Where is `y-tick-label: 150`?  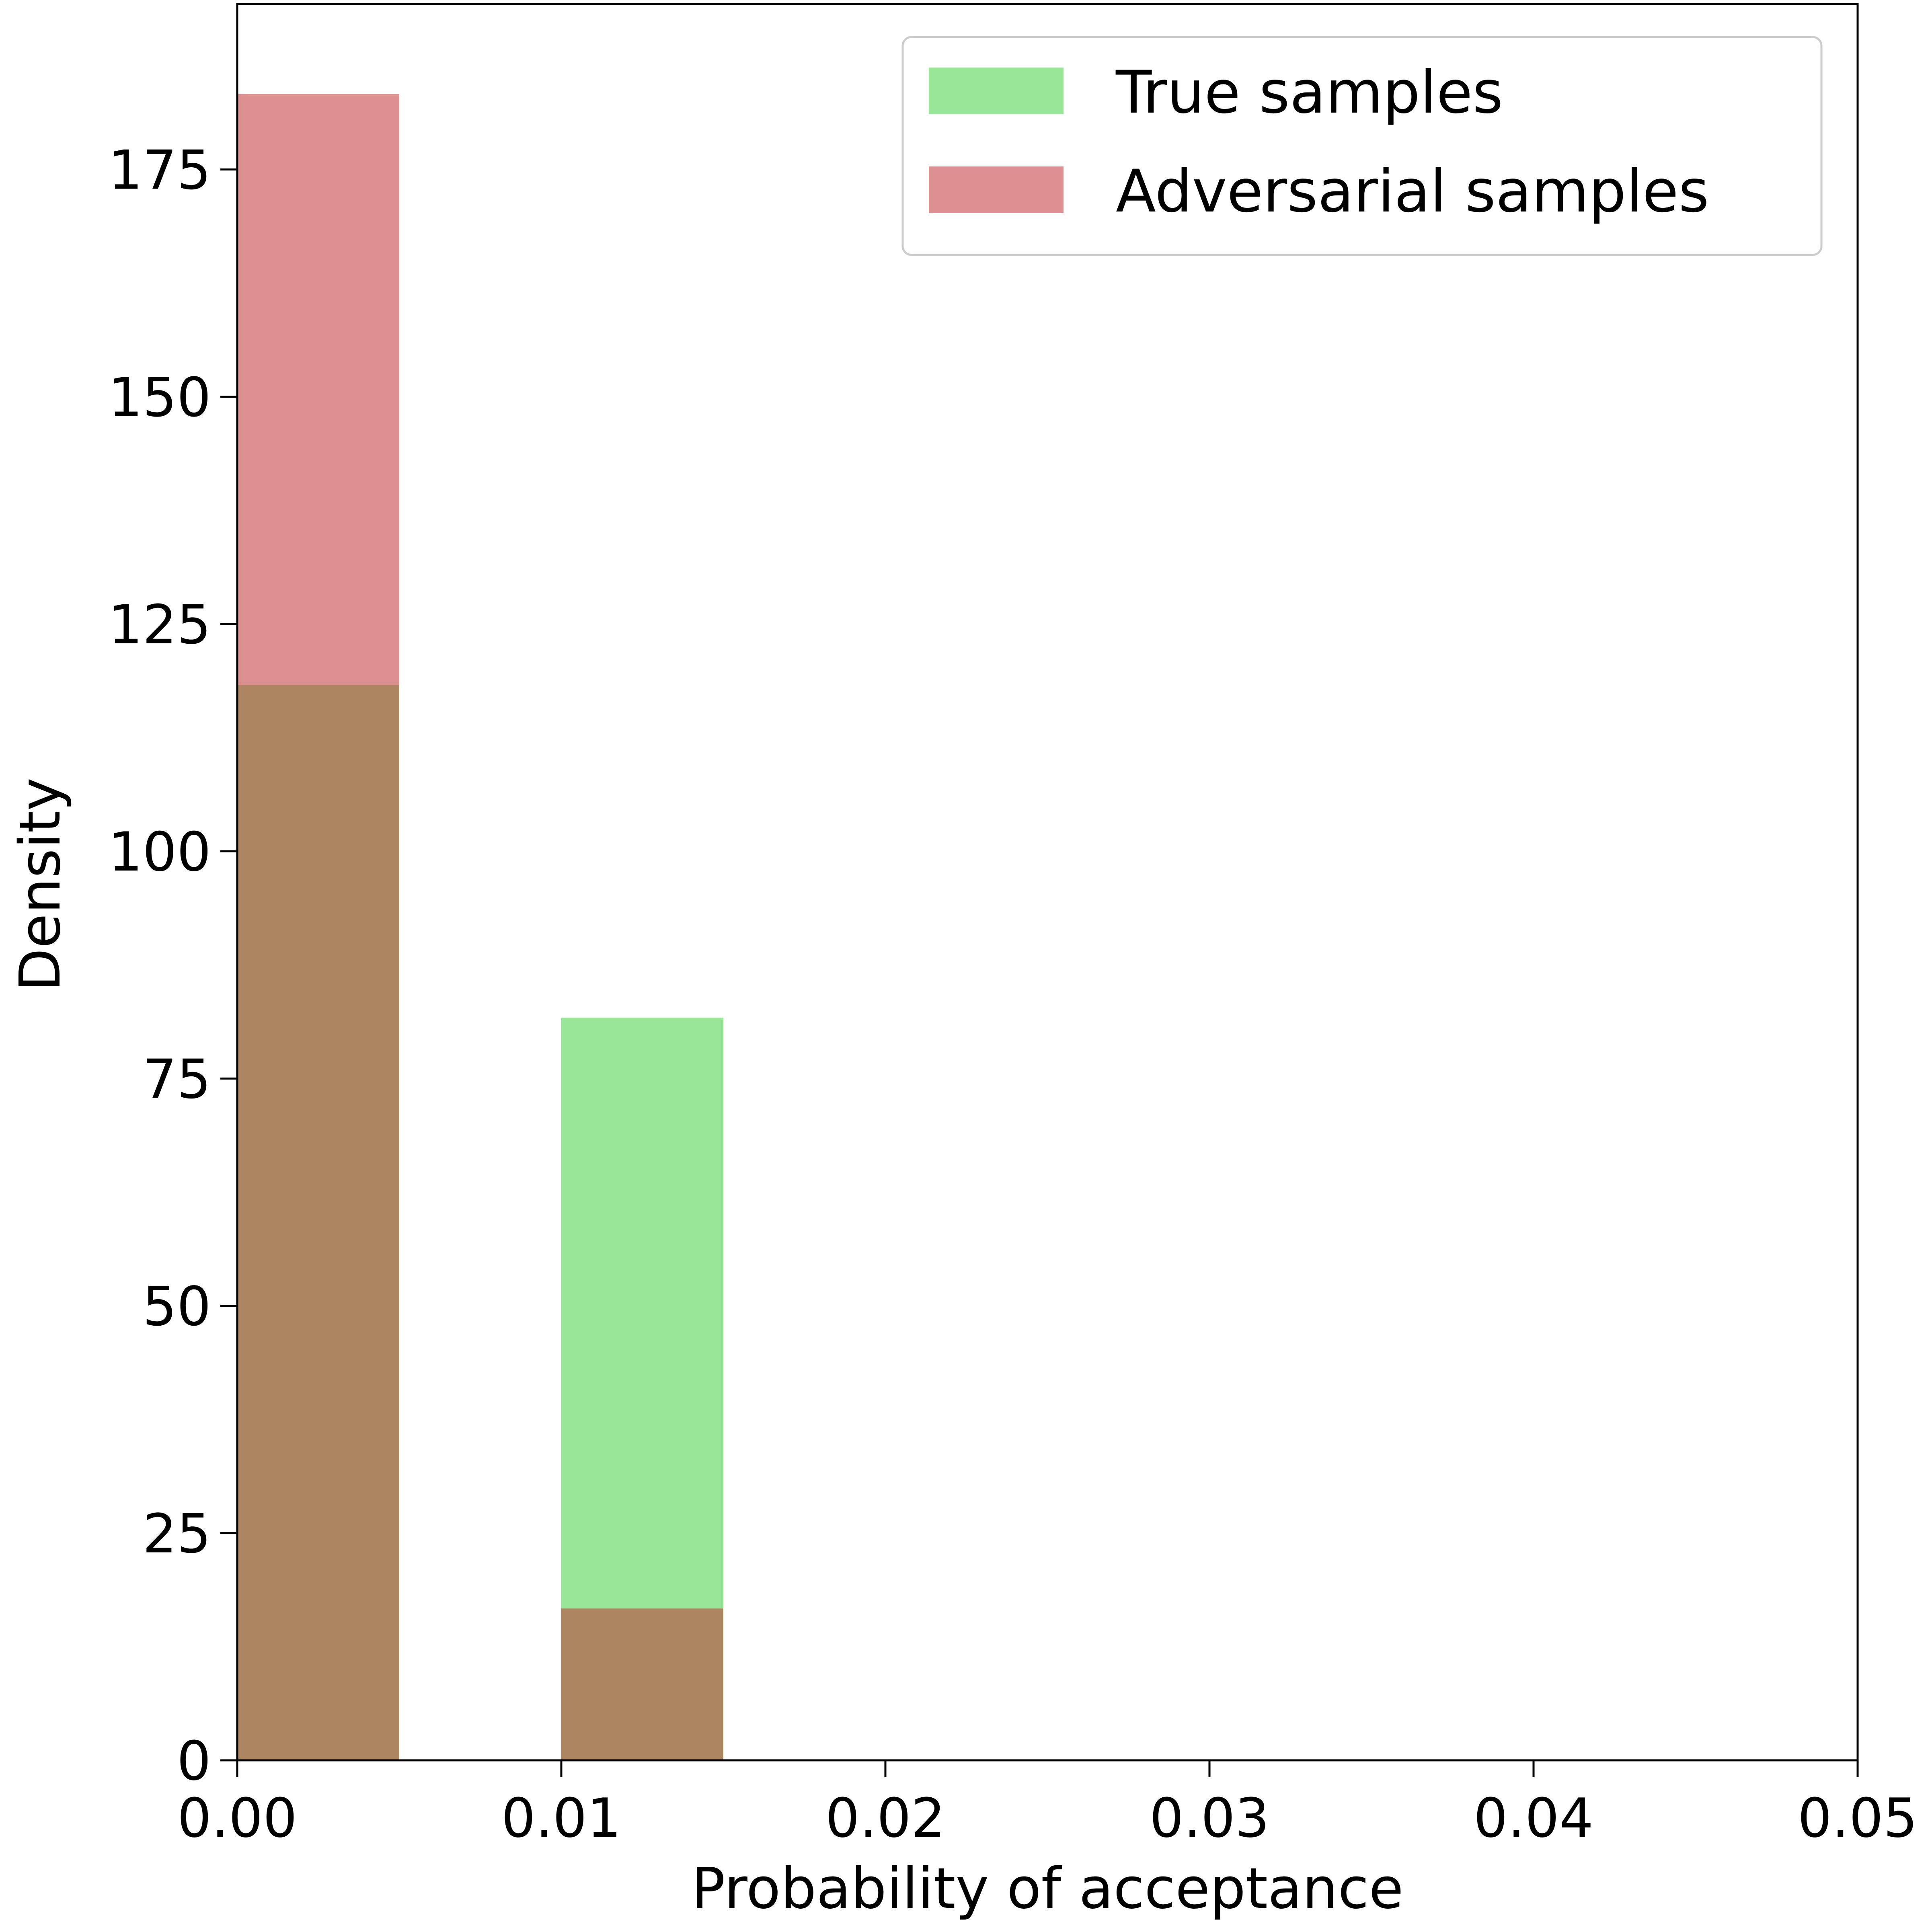
y-tick-label: 150 is located at coordinates (159, 397).